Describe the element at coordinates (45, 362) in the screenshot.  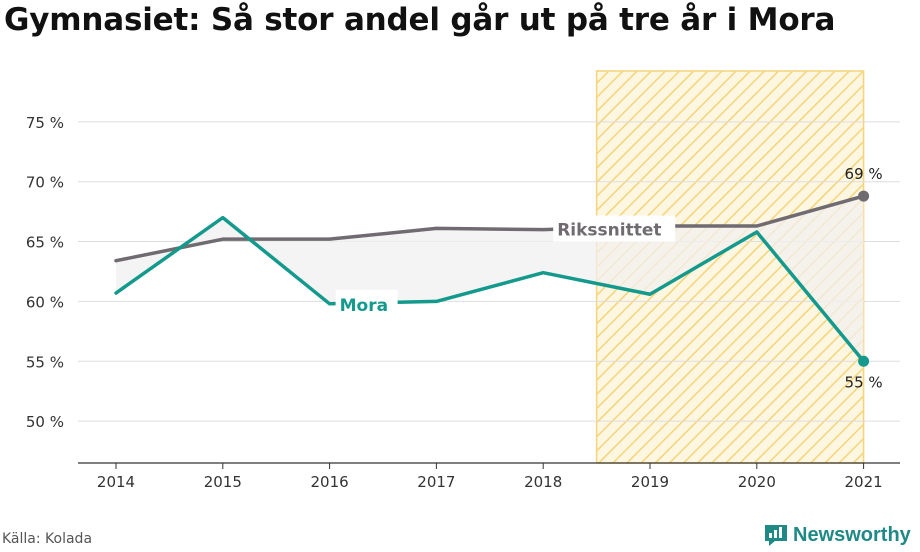
I see `y-tick-label: 55 %` at that location.